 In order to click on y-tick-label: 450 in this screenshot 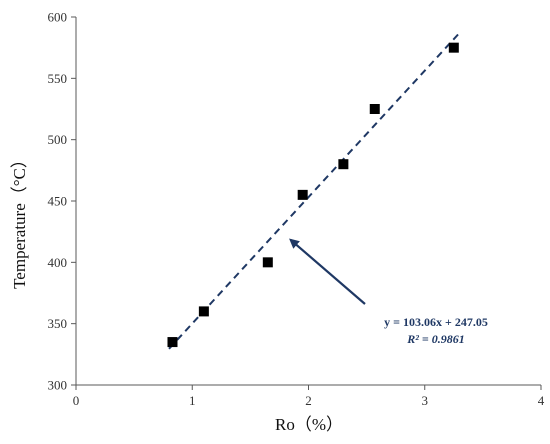, I will do `click(58, 201)`.